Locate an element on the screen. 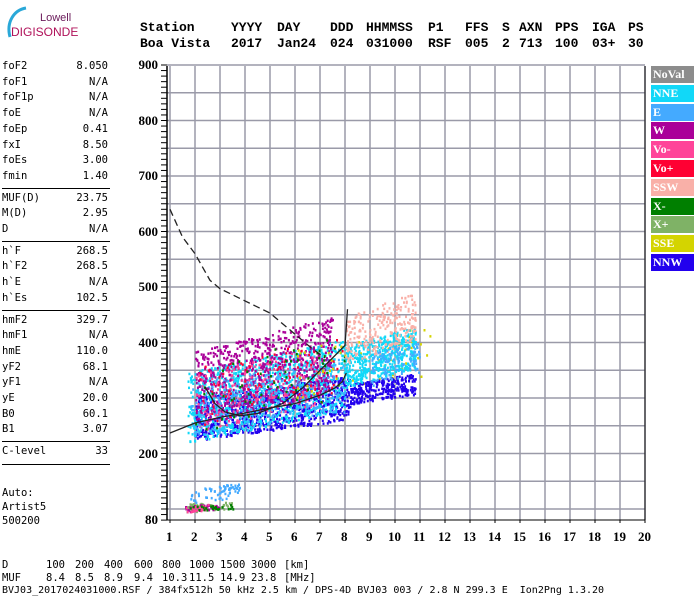 The width and height of the screenshot is (700, 600). header-value: 2017 is located at coordinates (247, 43).